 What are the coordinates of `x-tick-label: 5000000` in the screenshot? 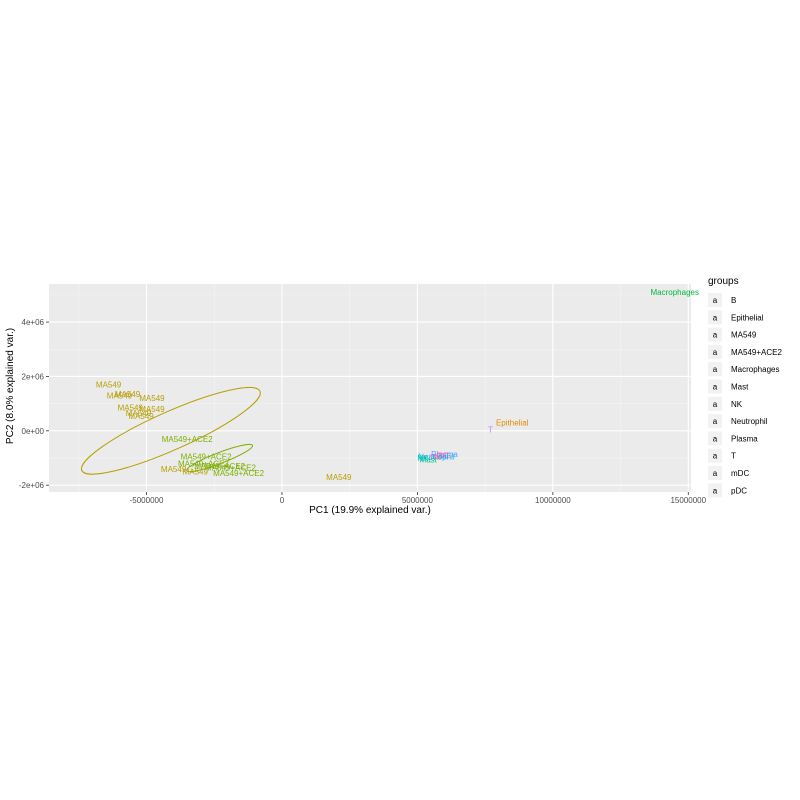 It's located at (418, 500).